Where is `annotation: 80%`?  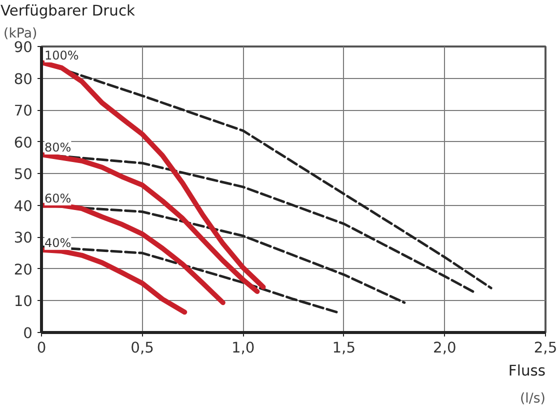
annotation: 80% is located at coordinates (58, 147).